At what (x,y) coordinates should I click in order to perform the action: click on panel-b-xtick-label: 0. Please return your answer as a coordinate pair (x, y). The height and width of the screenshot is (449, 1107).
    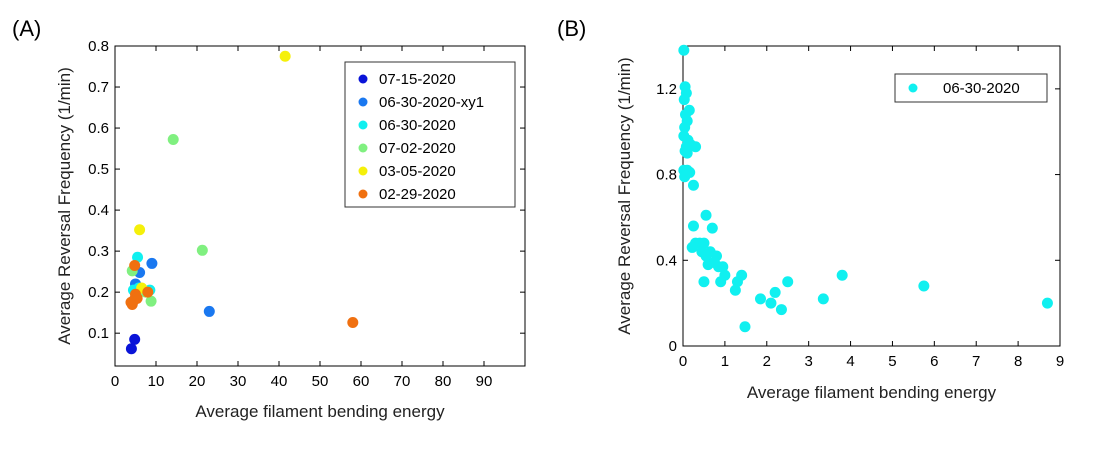
    Looking at the image, I should click on (683, 361).